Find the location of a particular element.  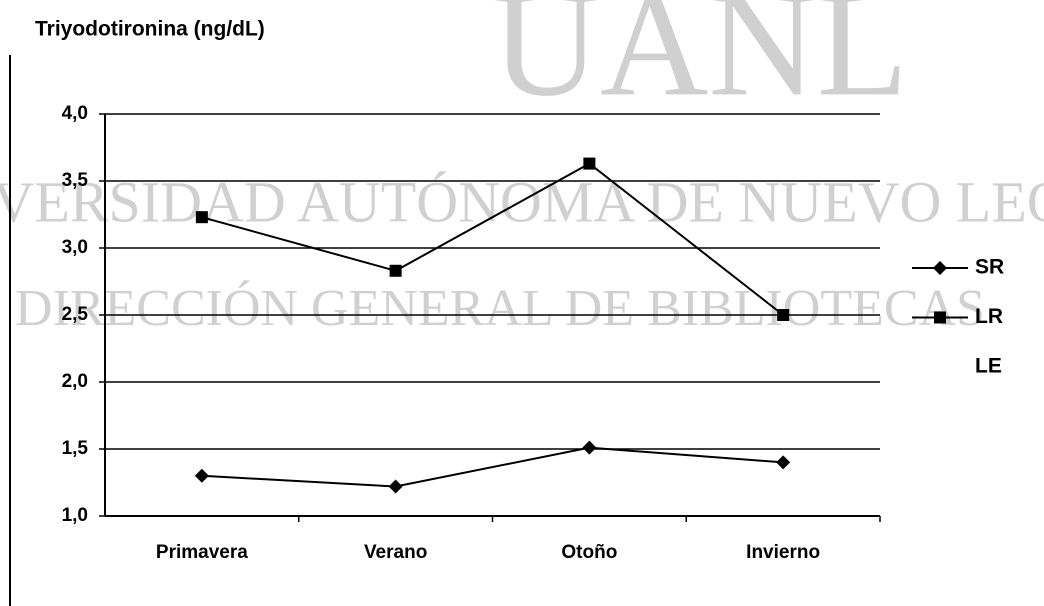

y-tick-label: 2,5 is located at coordinates (75, 314).